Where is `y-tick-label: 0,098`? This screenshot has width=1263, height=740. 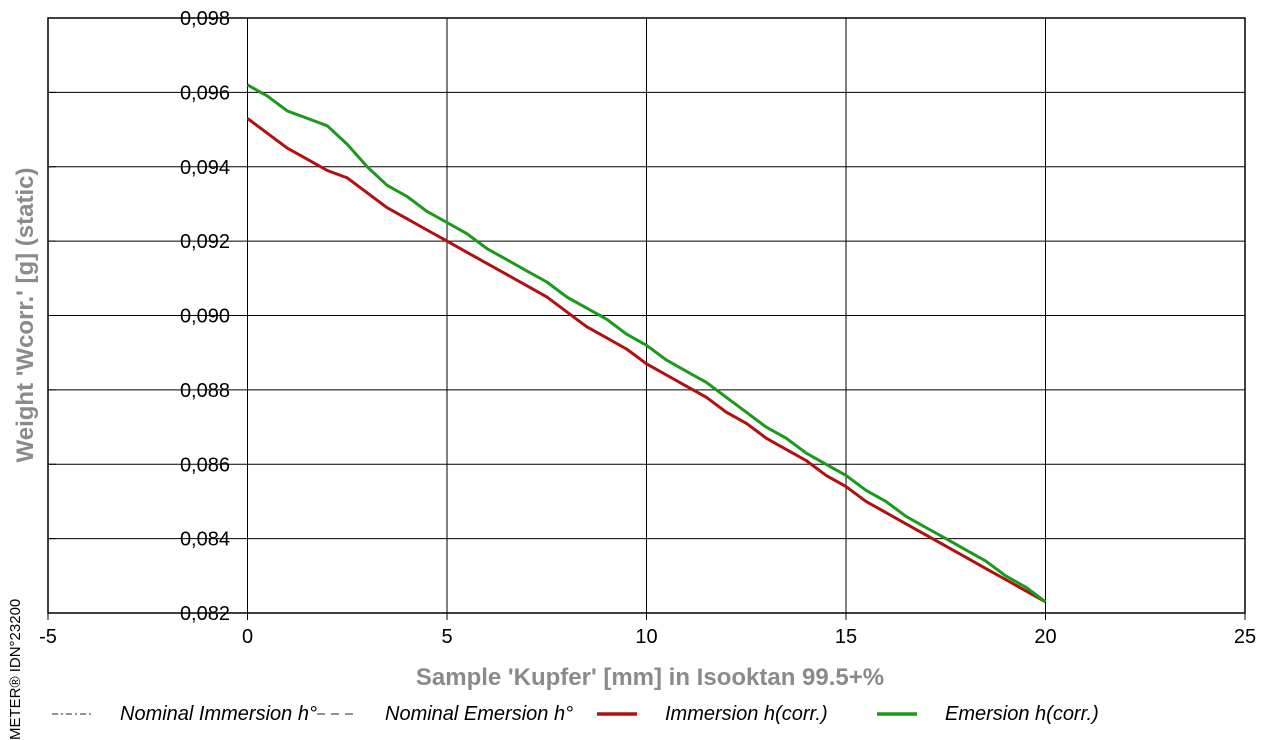
y-tick-label: 0,098 is located at coordinates (205, 19).